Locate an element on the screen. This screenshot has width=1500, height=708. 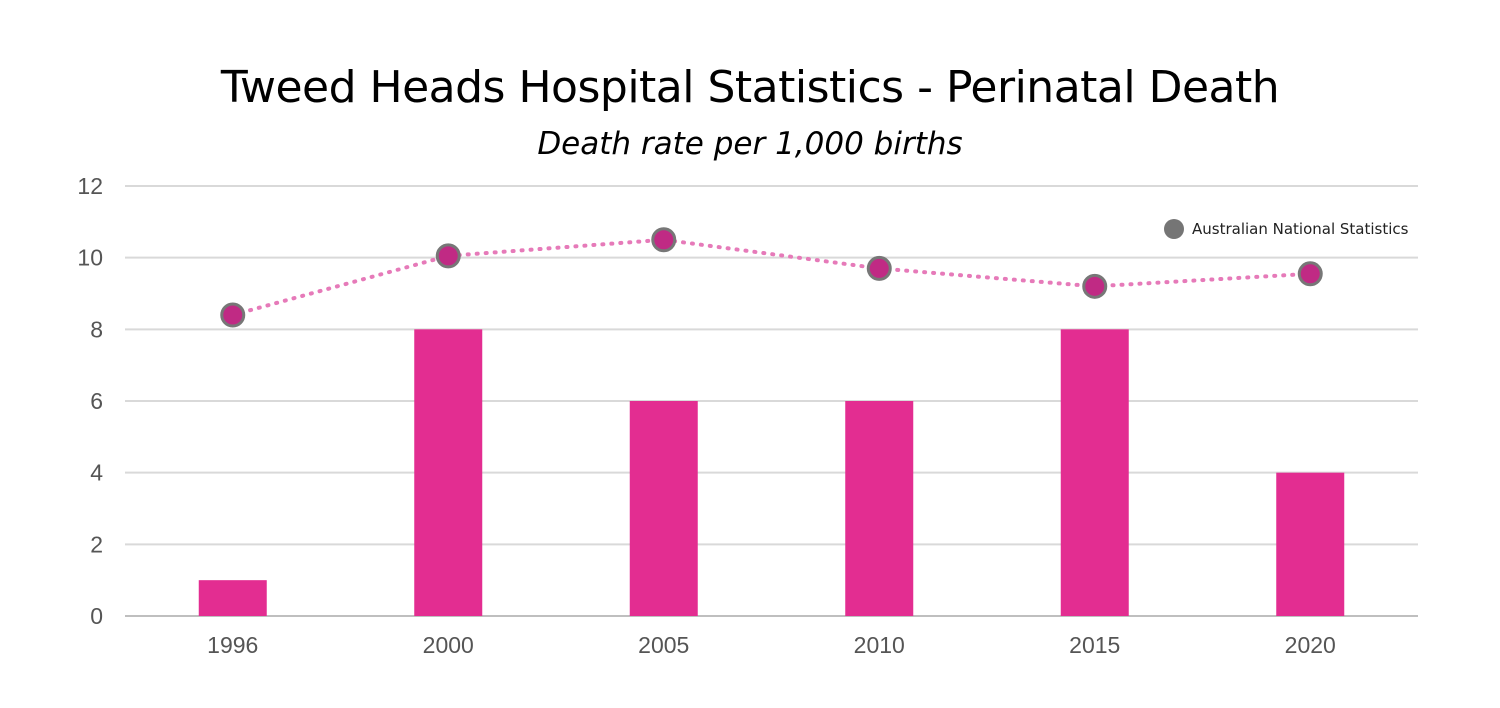
legend-marker is located at coordinates (1174, 229).